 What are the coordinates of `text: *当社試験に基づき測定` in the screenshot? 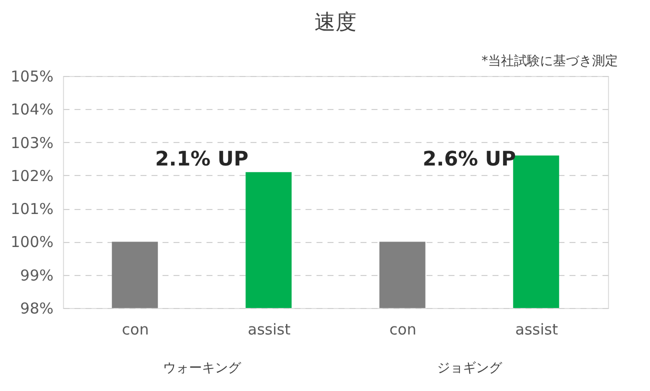 It's located at (550, 61).